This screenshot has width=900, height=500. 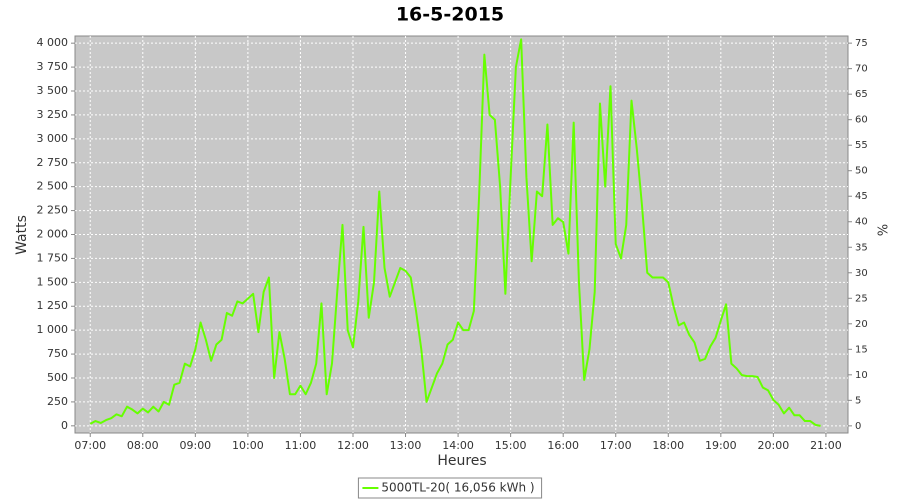 I want to click on y2-tick-label: 15, so click(x=861, y=349).